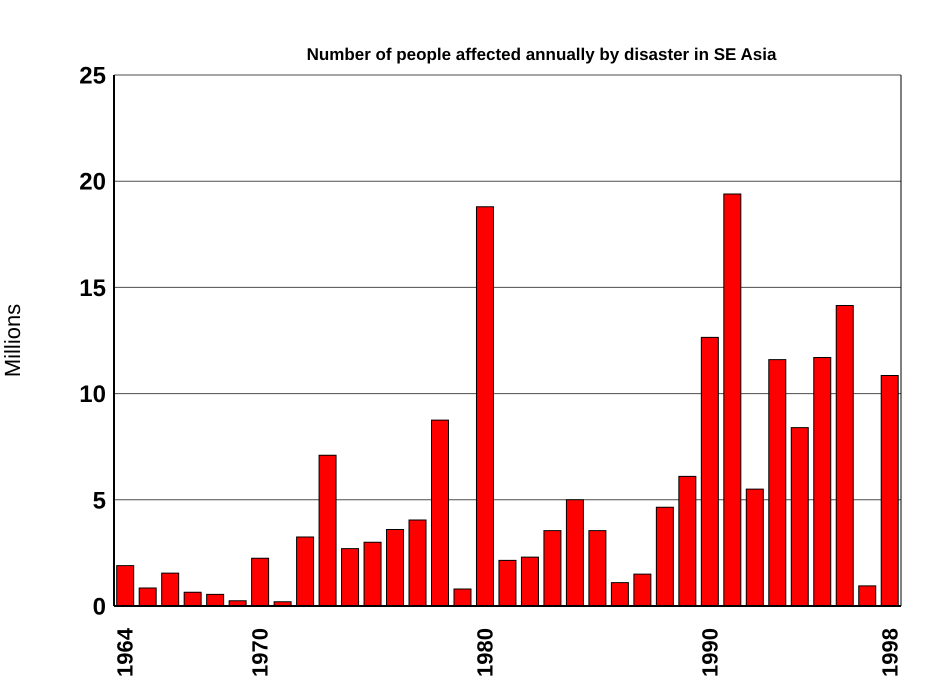 The width and height of the screenshot is (933, 696). I want to click on x-tick-label: 1990, so click(709, 652).